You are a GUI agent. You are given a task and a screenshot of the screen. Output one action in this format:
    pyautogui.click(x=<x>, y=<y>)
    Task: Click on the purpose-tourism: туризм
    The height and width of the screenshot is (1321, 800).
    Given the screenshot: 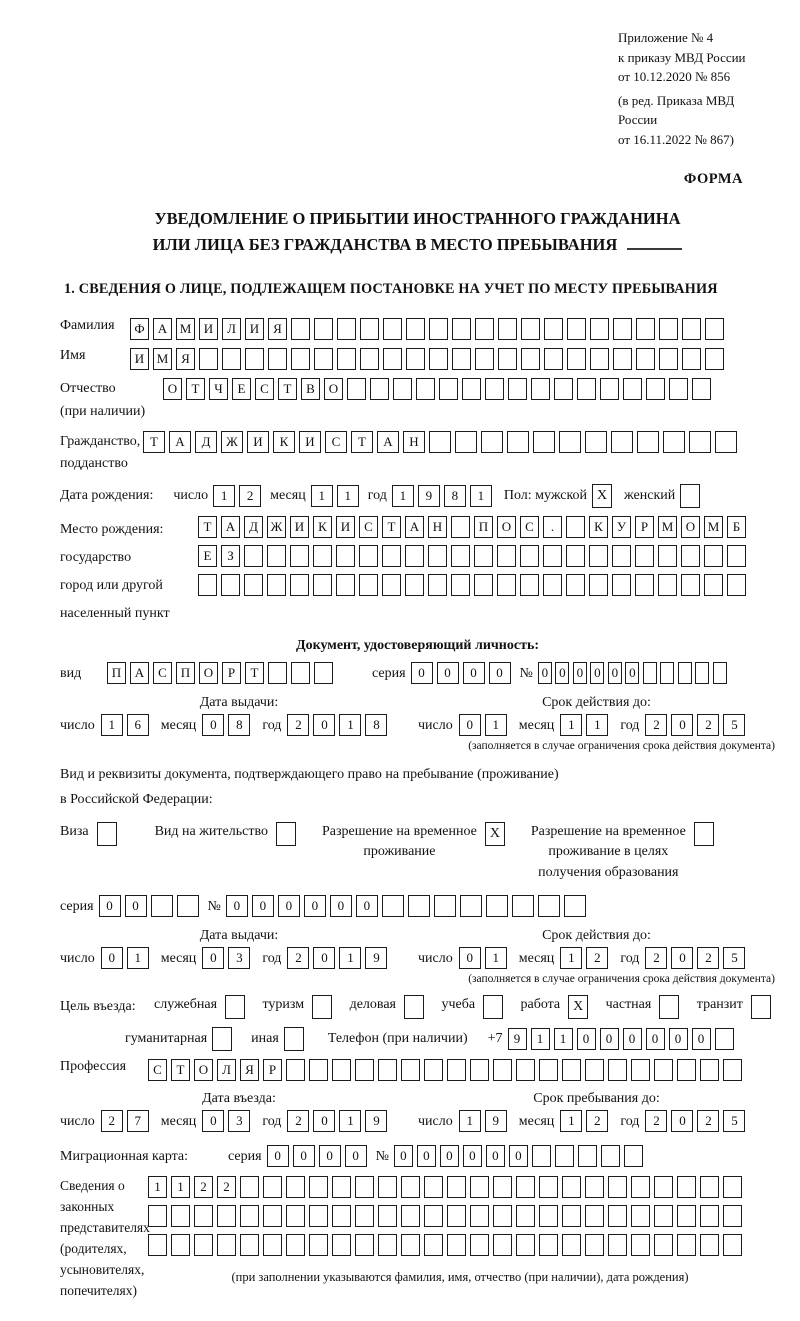 What is the action you would take?
    pyautogui.click(x=300, y=1006)
    